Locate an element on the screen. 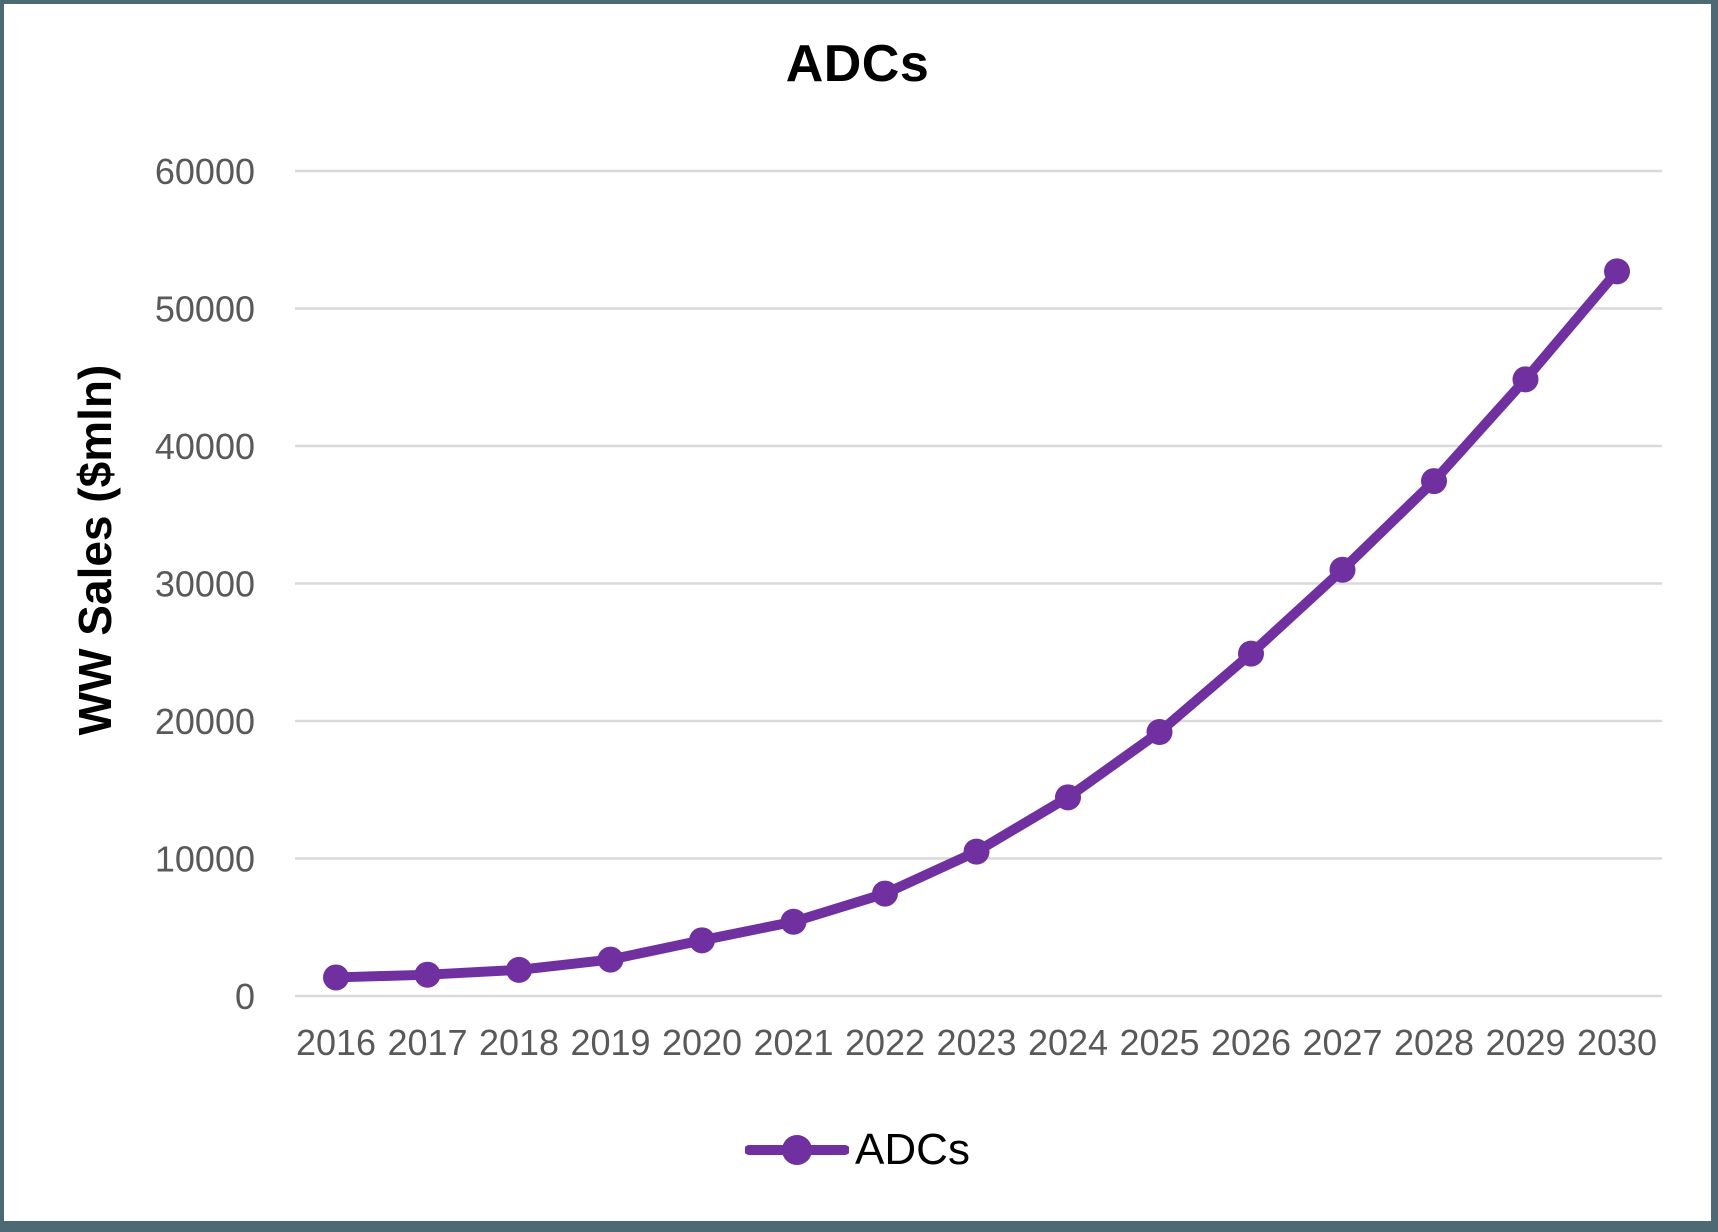 The height and width of the screenshot is (1232, 1718). y-tick-label-10000: 10000 is located at coordinates (205, 859).